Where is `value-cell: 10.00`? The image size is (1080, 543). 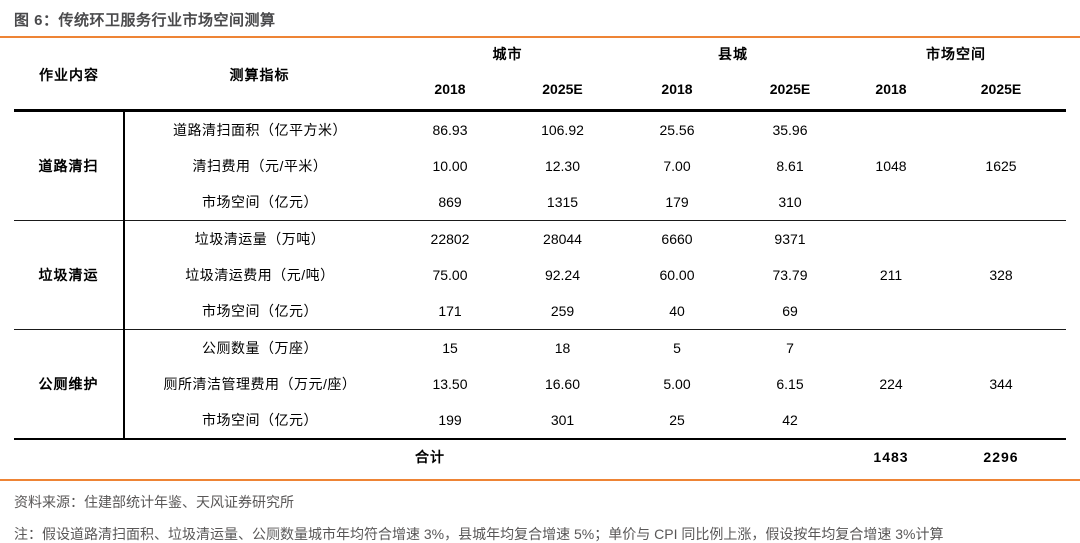
value-cell: 10.00 is located at coordinates (450, 166).